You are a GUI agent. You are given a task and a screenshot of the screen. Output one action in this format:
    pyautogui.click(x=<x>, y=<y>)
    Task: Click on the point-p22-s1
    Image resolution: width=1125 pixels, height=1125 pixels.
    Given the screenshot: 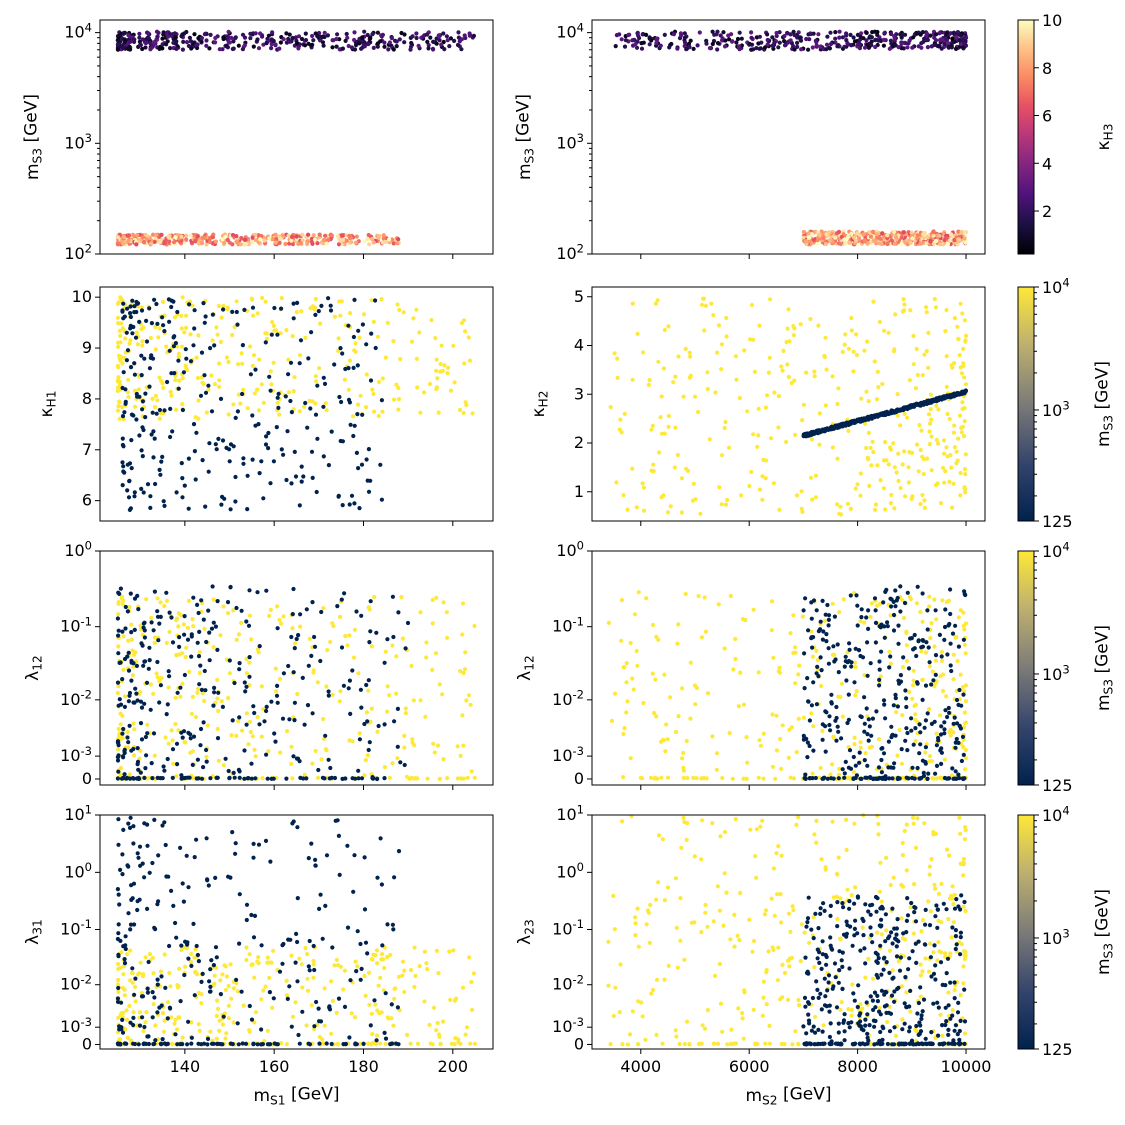 What is the action you would take?
    pyautogui.click(x=810, y=433)
    